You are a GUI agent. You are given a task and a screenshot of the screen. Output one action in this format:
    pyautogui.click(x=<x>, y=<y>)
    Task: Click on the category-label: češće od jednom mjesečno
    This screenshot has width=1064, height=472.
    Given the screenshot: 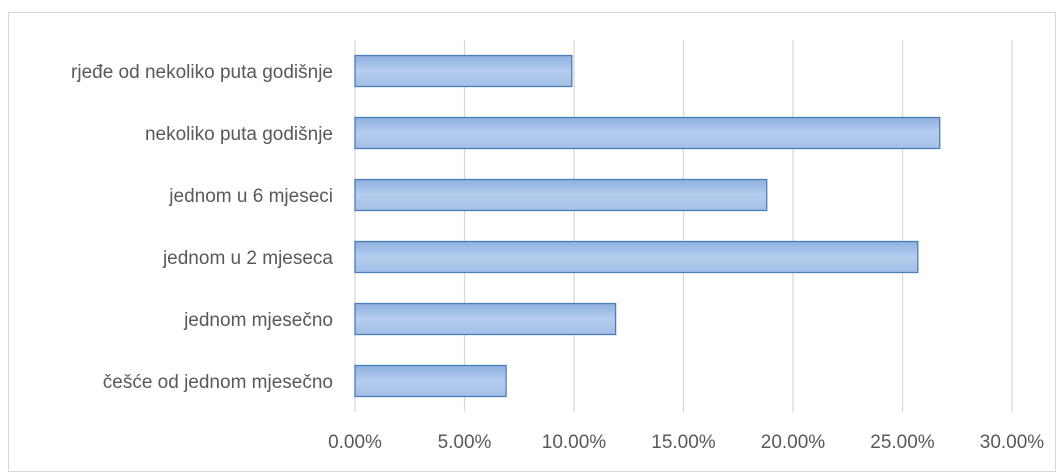 What is the action you would take?
    pyautogui.click(x=218, y=382)
    